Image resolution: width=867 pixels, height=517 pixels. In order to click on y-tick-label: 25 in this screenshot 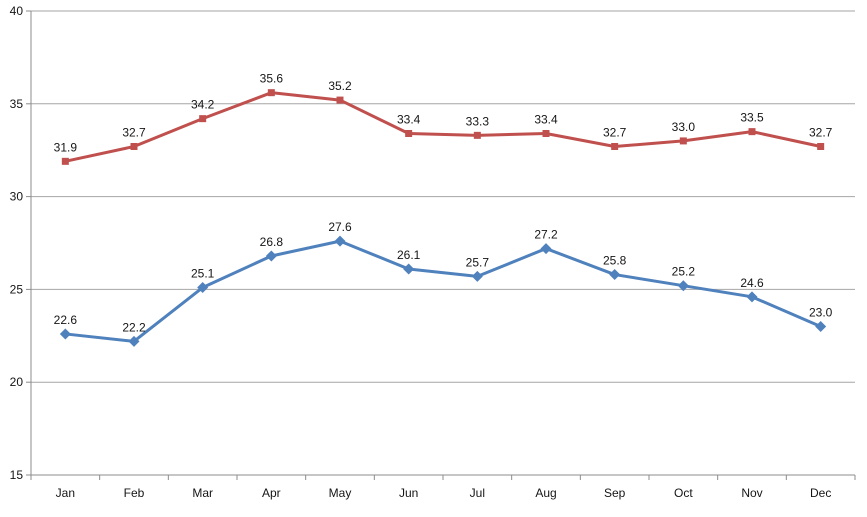, I will do `click(17, 289)`.